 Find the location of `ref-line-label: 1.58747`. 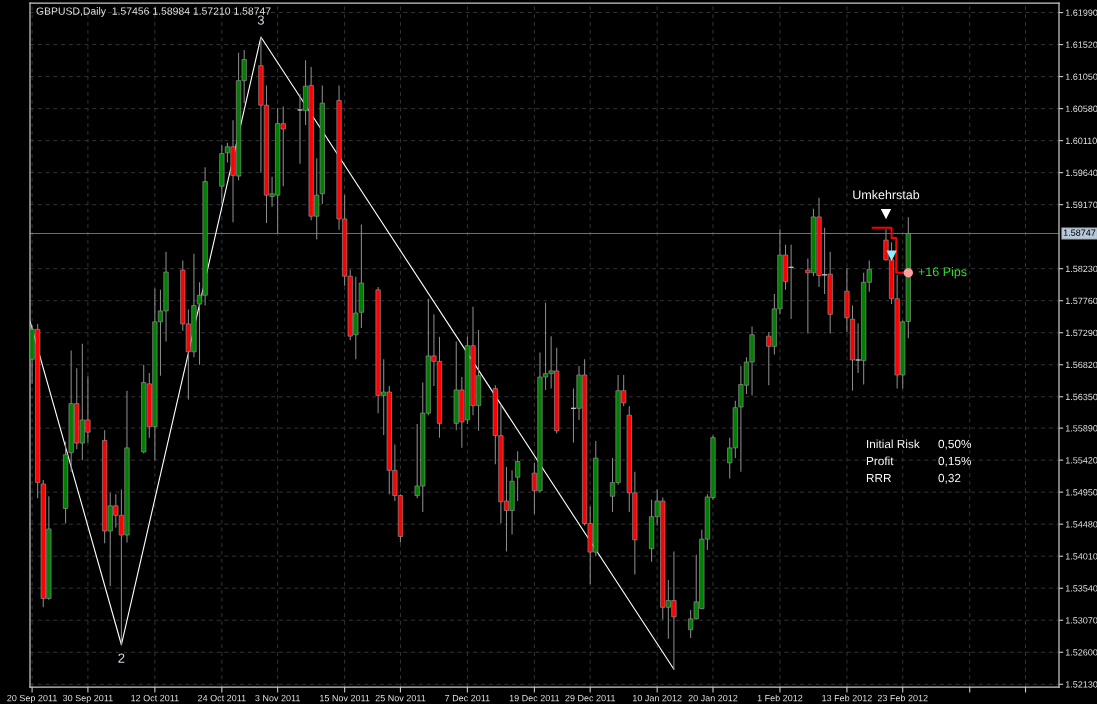

ref-line-label: 1.58747 is located at coordinates (1079, 232).